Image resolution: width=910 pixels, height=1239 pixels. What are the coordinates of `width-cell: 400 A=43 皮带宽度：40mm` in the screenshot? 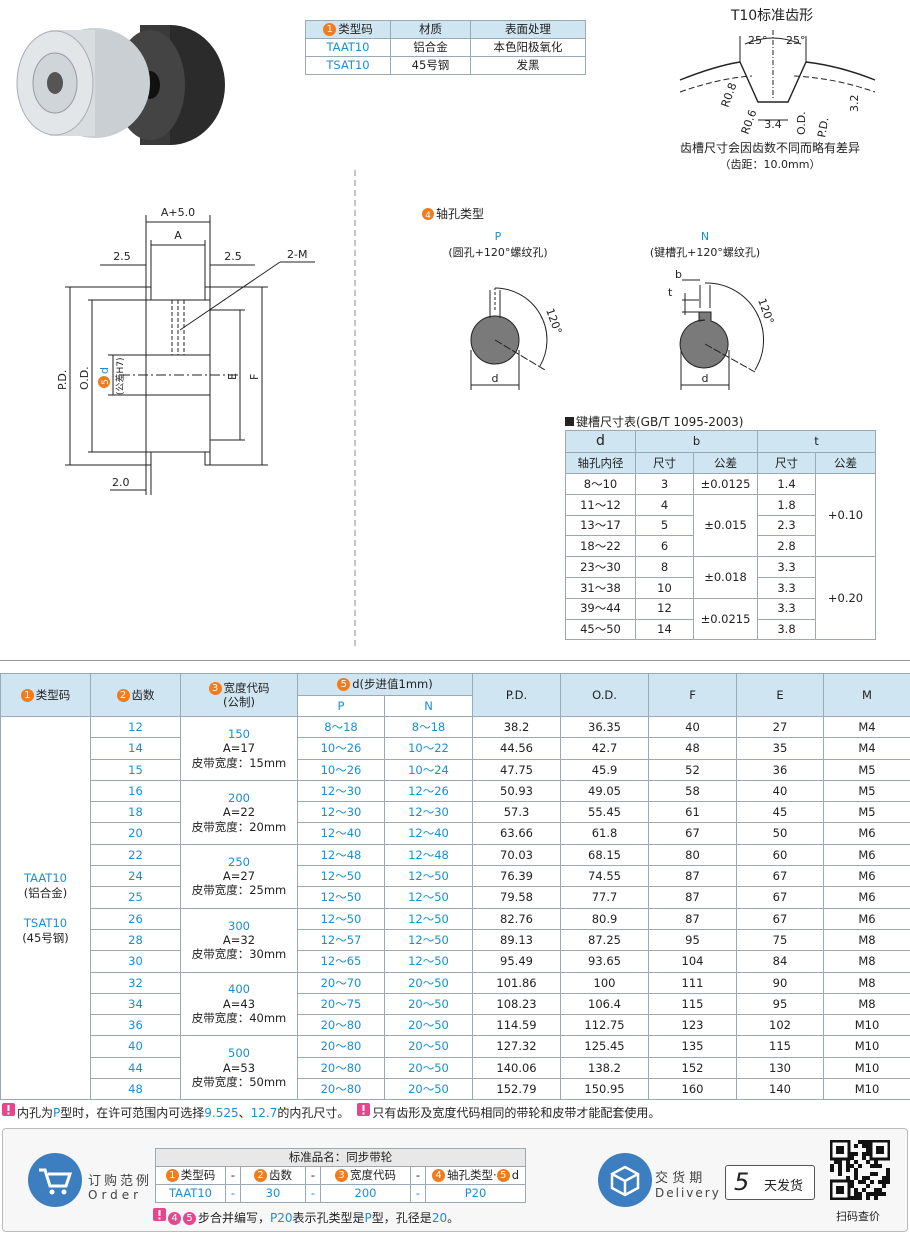 It's located at (239, 1004).